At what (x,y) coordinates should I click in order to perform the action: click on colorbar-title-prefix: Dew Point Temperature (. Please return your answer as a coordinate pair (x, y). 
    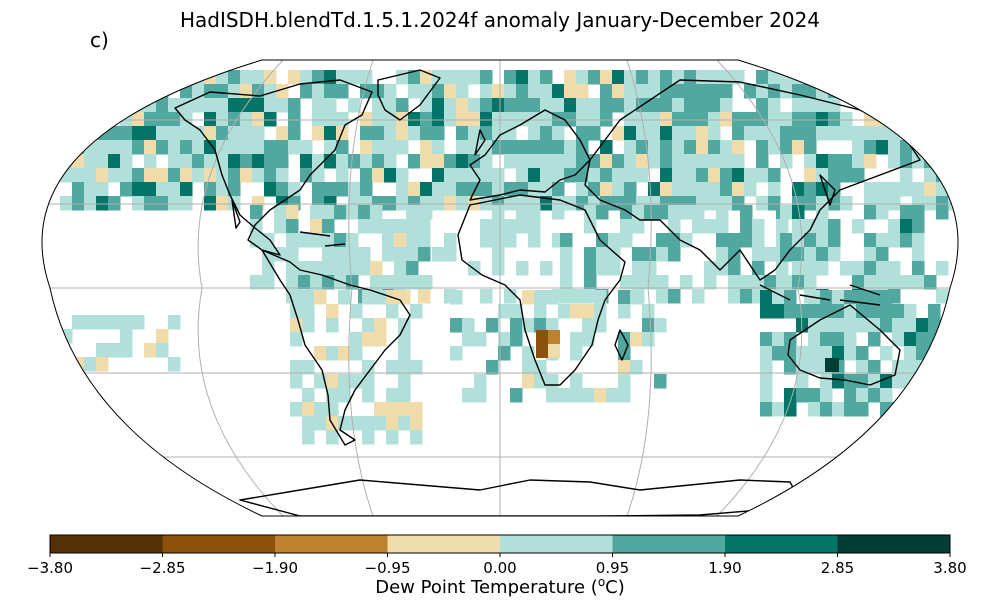
    Looking at the image, I should click on (486, 587).